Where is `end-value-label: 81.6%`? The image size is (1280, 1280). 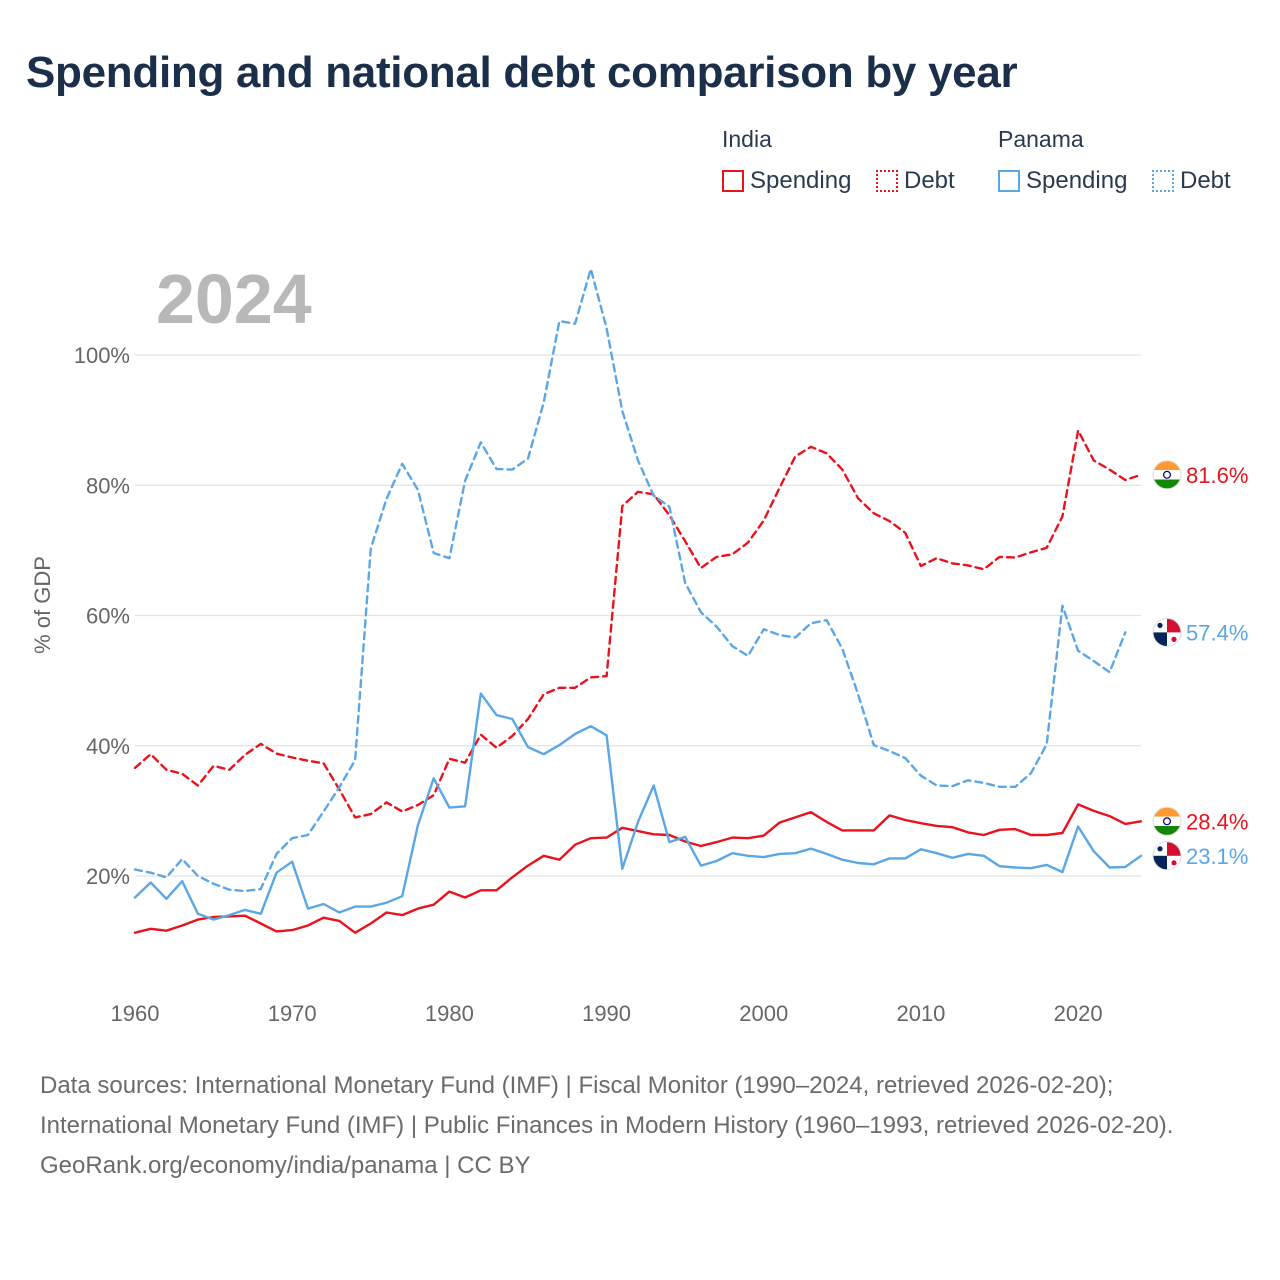 end-value-label: 81.6% is located at coordinates (1217, 475).